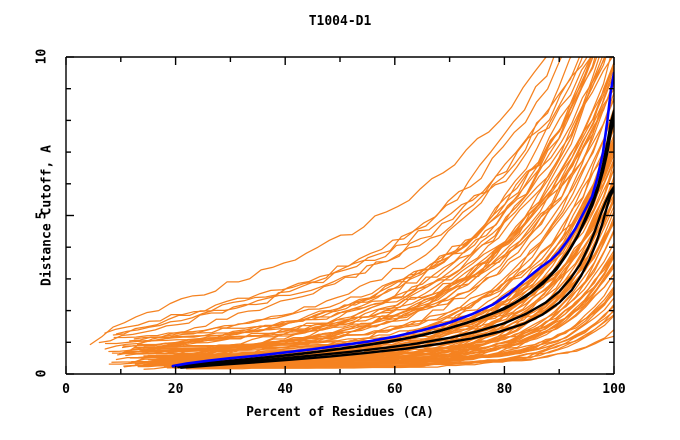 This screenshot has height=440, width=680. I want to click on x-tick-label-60: 60, so click(394, 389).